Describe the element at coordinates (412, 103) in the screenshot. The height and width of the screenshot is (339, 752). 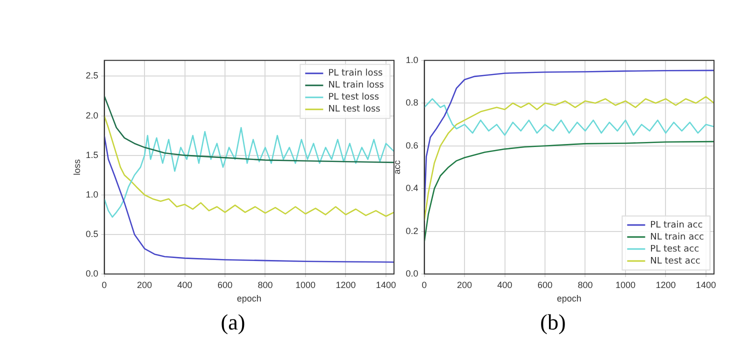
I see `y-tick-label: 0.8` at that location.